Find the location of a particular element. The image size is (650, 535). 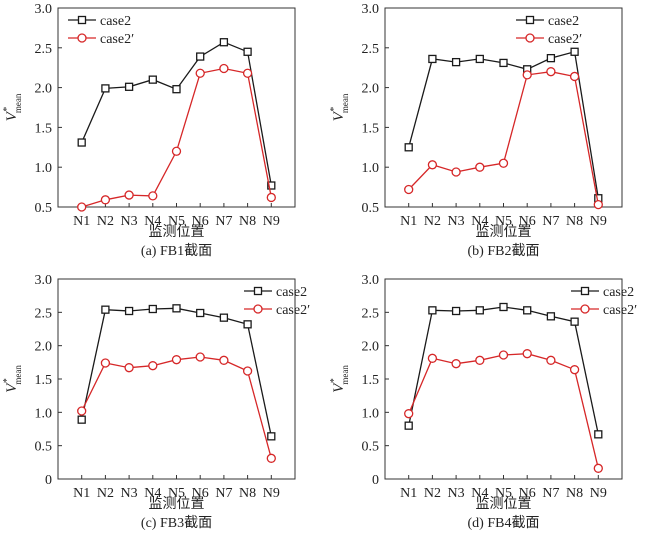

x-tick-label: N8 is located at coordinates (574, 221).